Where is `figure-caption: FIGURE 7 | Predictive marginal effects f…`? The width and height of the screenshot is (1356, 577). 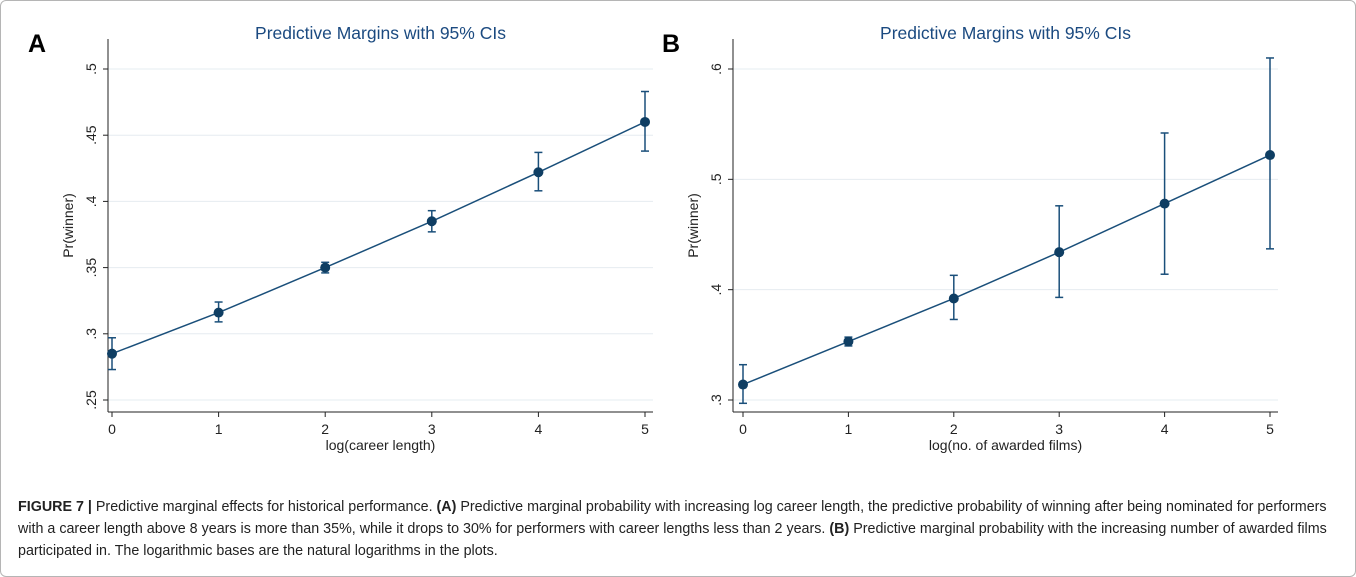 figure-caption: FIGURE 7 | Predictive marginal effects f… is located at coordinates (677, 529).